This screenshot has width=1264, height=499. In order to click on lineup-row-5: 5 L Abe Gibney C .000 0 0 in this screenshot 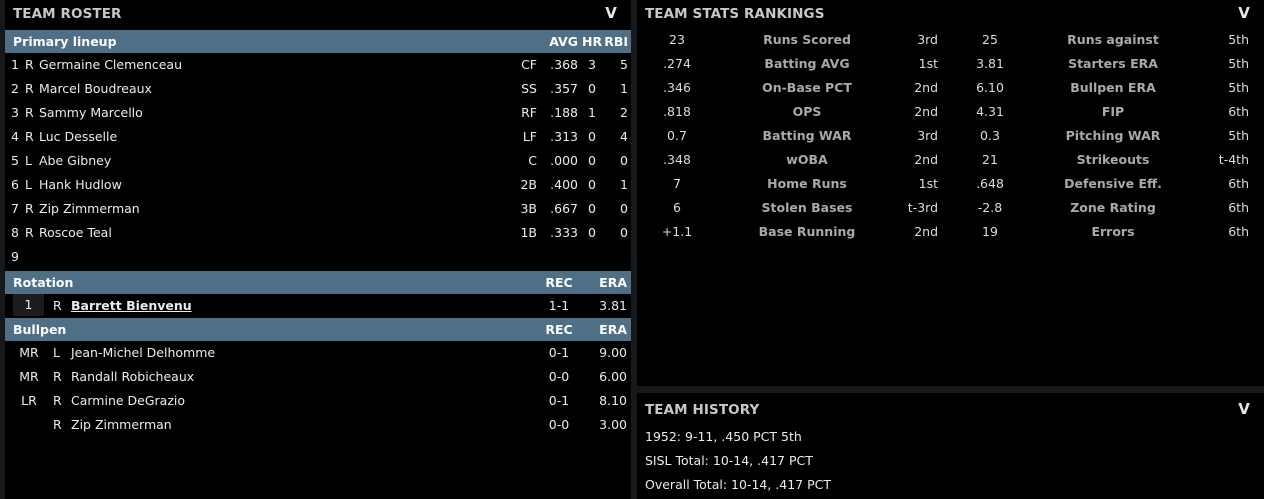, I will do `click(318, 161)`.